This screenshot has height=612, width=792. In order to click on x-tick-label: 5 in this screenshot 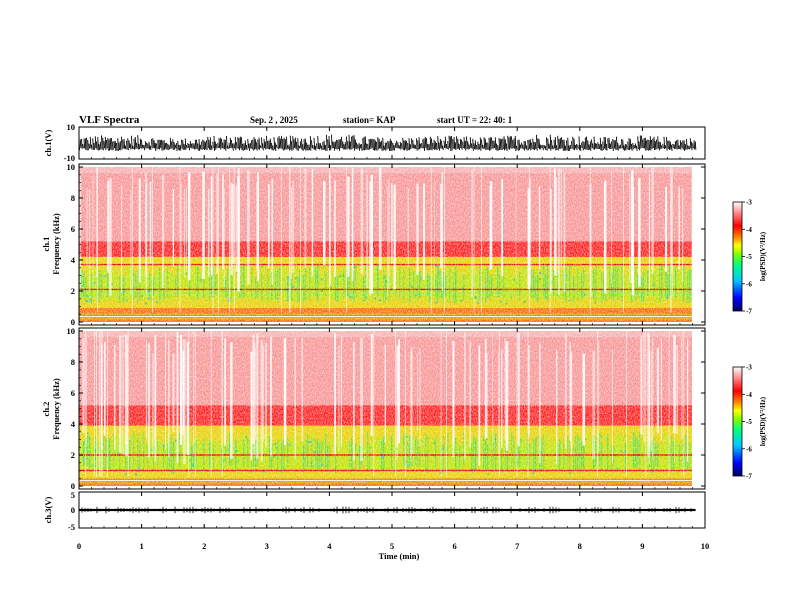, I will do `click(392, 546)`.